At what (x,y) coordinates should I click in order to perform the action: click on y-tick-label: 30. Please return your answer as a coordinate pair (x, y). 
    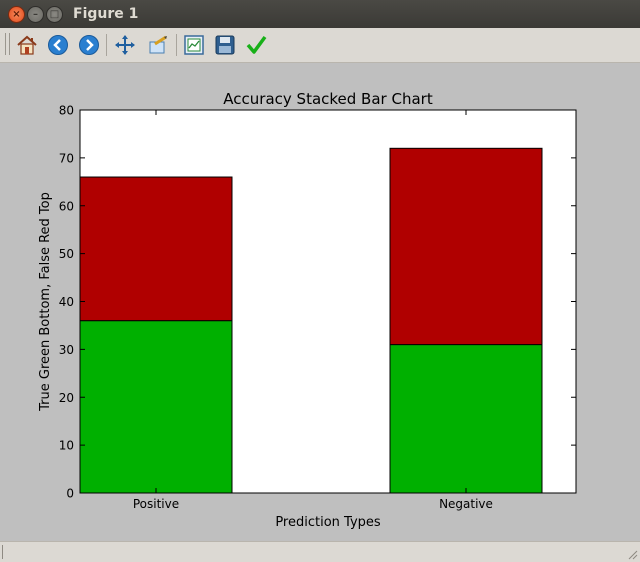
    Looking at the image, I should click on (66, 350).